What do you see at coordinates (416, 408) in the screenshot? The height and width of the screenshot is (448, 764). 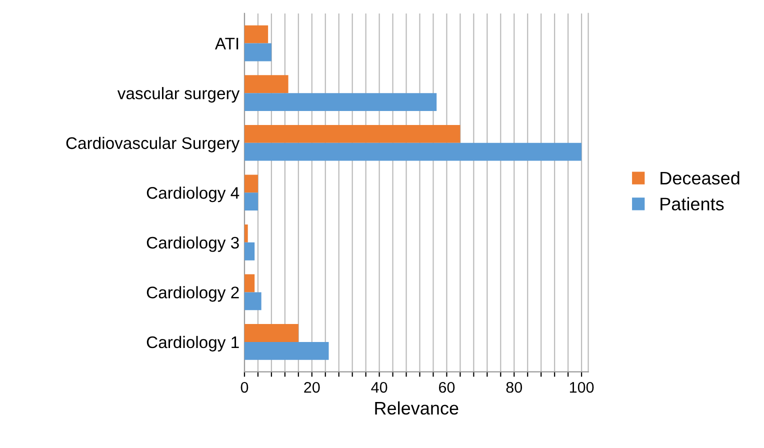 I see `x-axis-title: Relevance` at bounding box center [416, 408].